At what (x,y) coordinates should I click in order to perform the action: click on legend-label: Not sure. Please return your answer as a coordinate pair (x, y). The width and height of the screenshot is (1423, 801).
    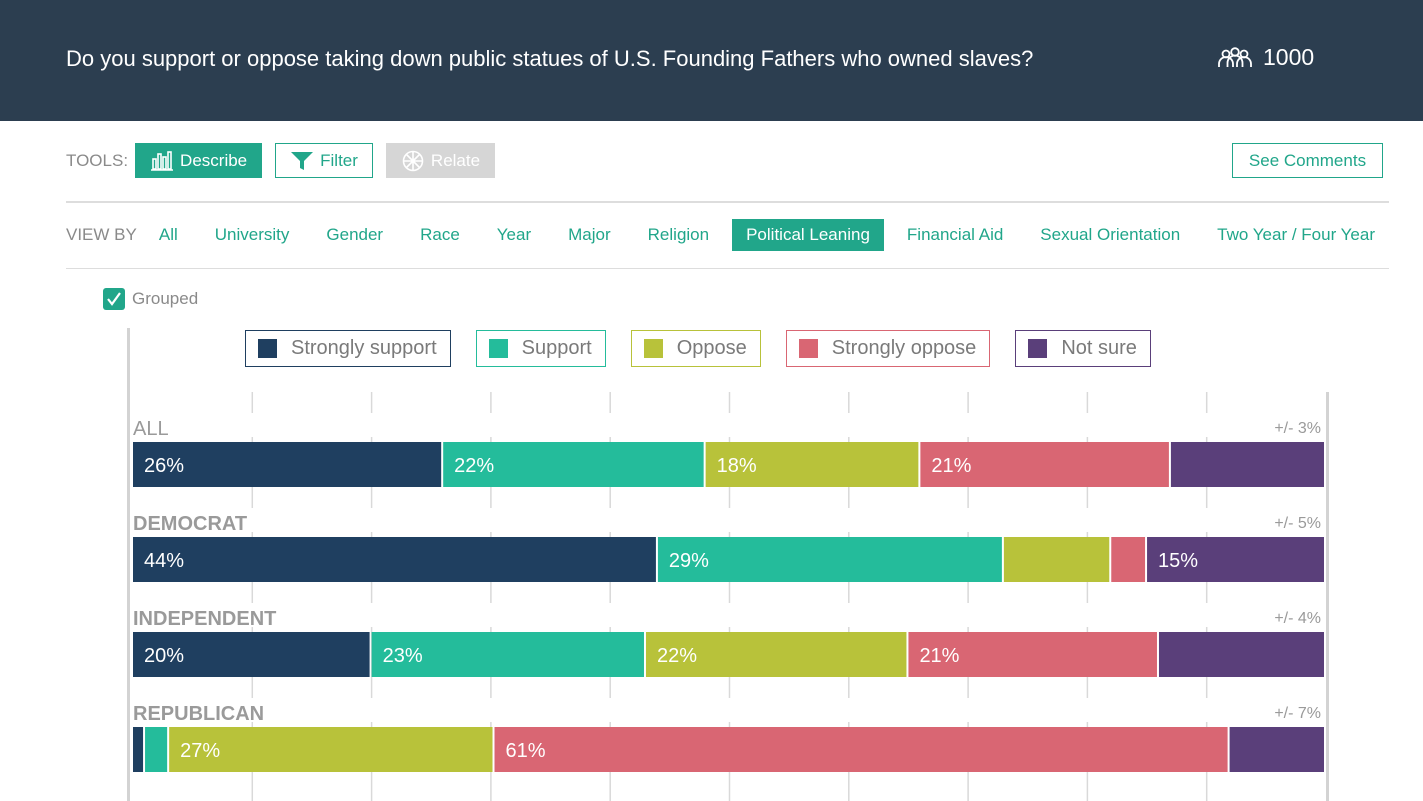
    Looking at the image, I should click on (1099, 348).